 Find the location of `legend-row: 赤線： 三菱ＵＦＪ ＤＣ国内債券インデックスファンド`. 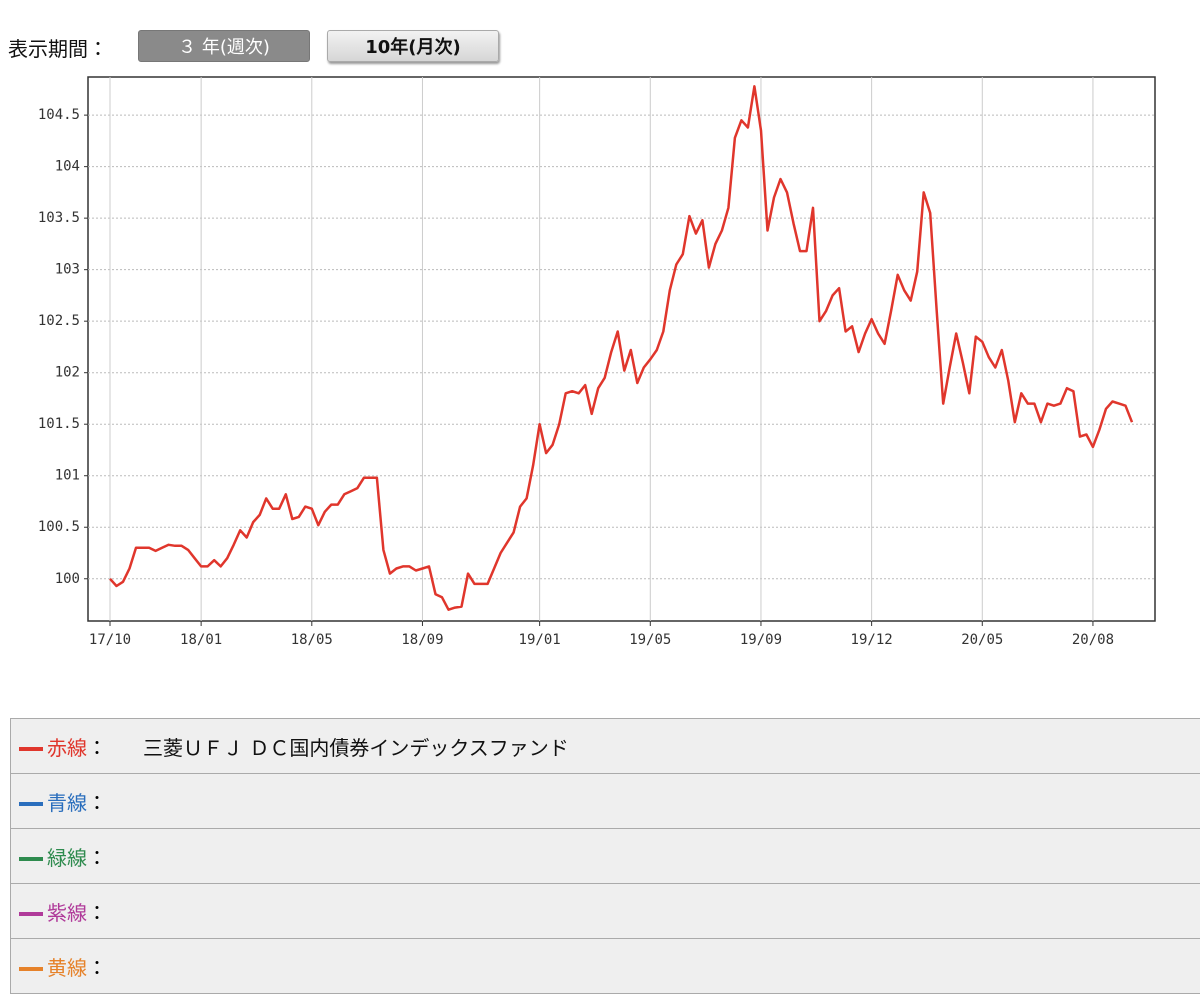

legend-row: 赤線： 三菱ＵＦＪ ＤＣ国内債券インデックスファンド is located at coordinates (605, 746).